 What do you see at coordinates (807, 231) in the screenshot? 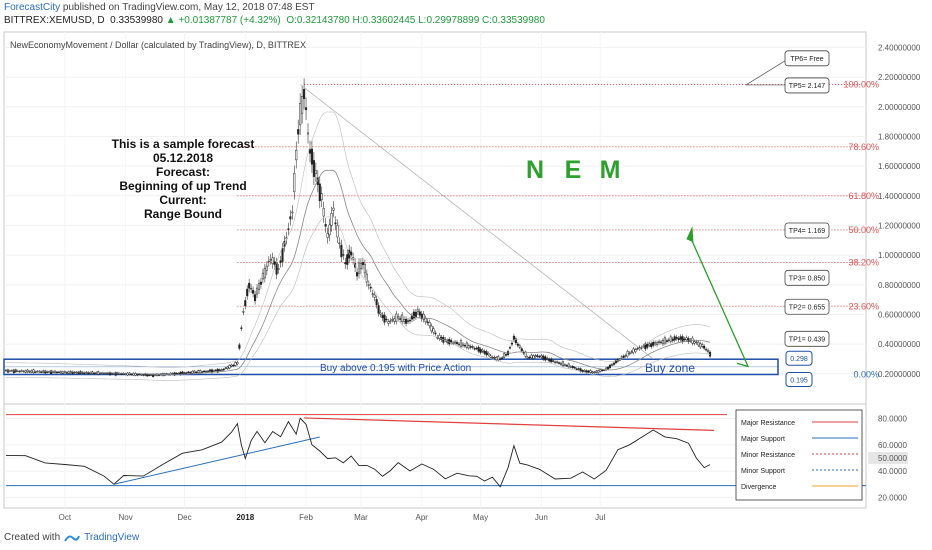
I see `target-label: TP4= 1.169` at bounding box center [807, 231].